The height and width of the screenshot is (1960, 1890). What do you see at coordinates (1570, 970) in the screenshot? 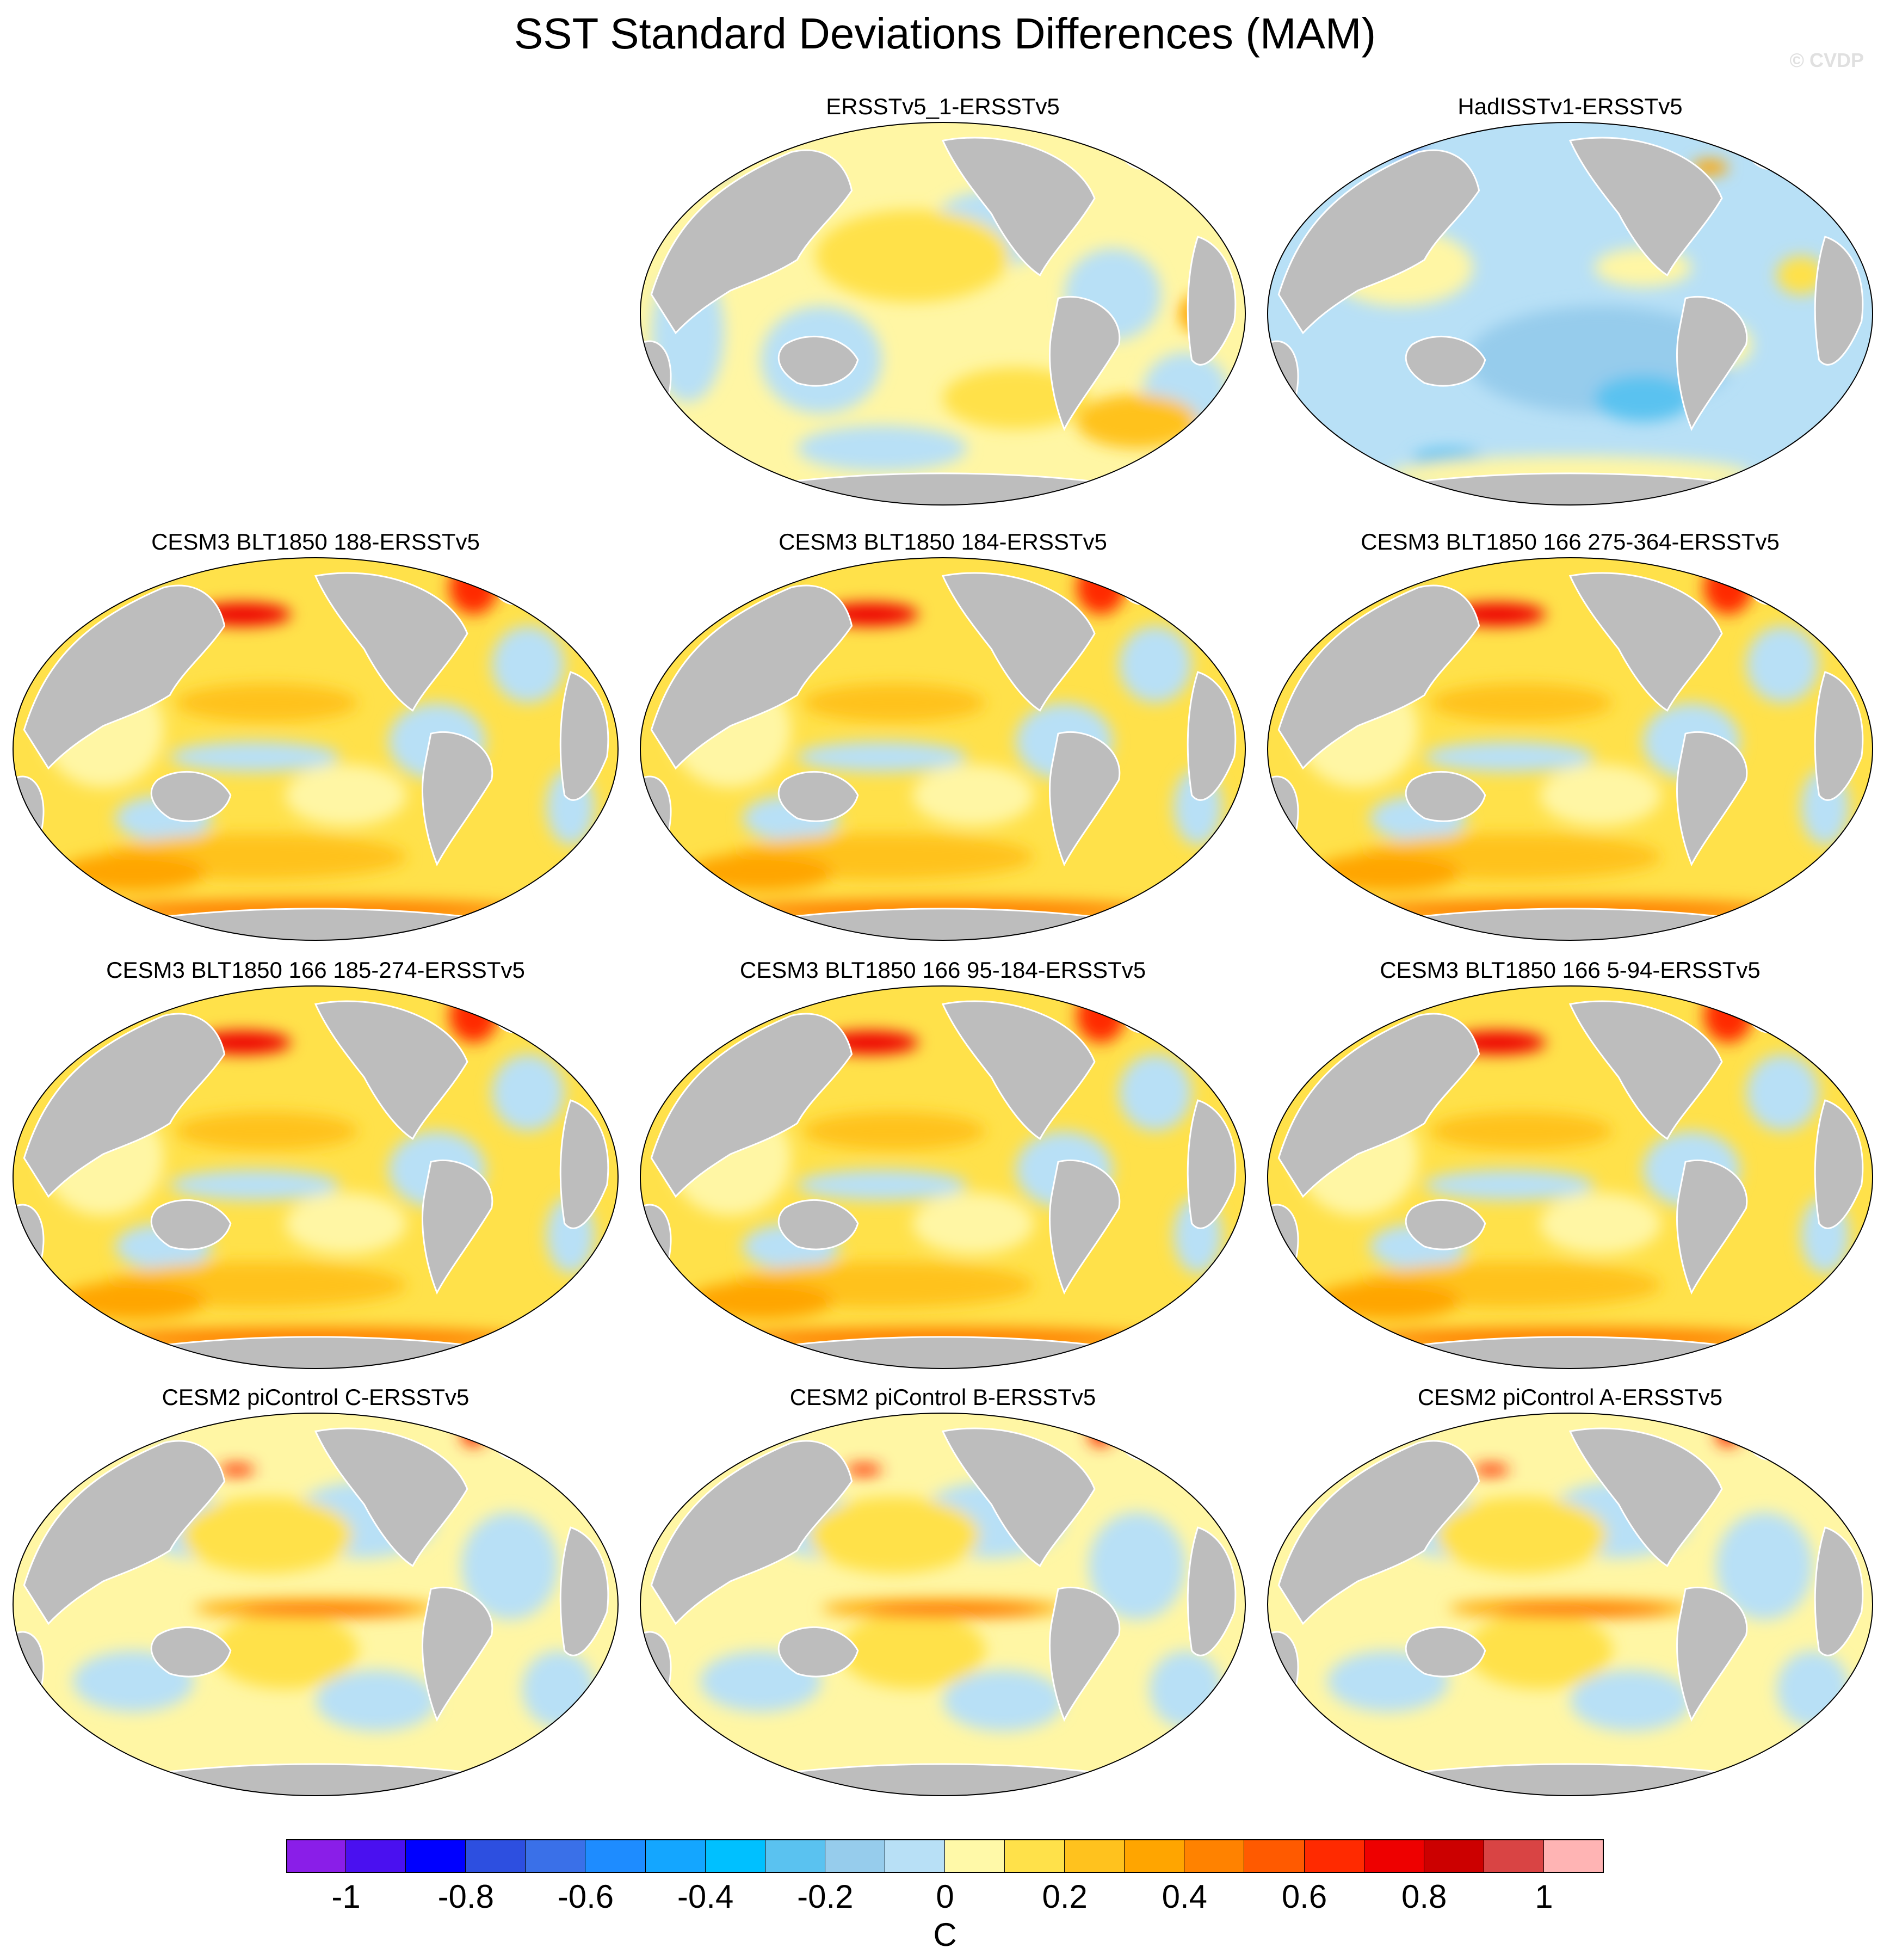
I see `panel-title: CESM3 BLT1850 166 5-94-ERSSTv5` at bounding box center [1570, 970].